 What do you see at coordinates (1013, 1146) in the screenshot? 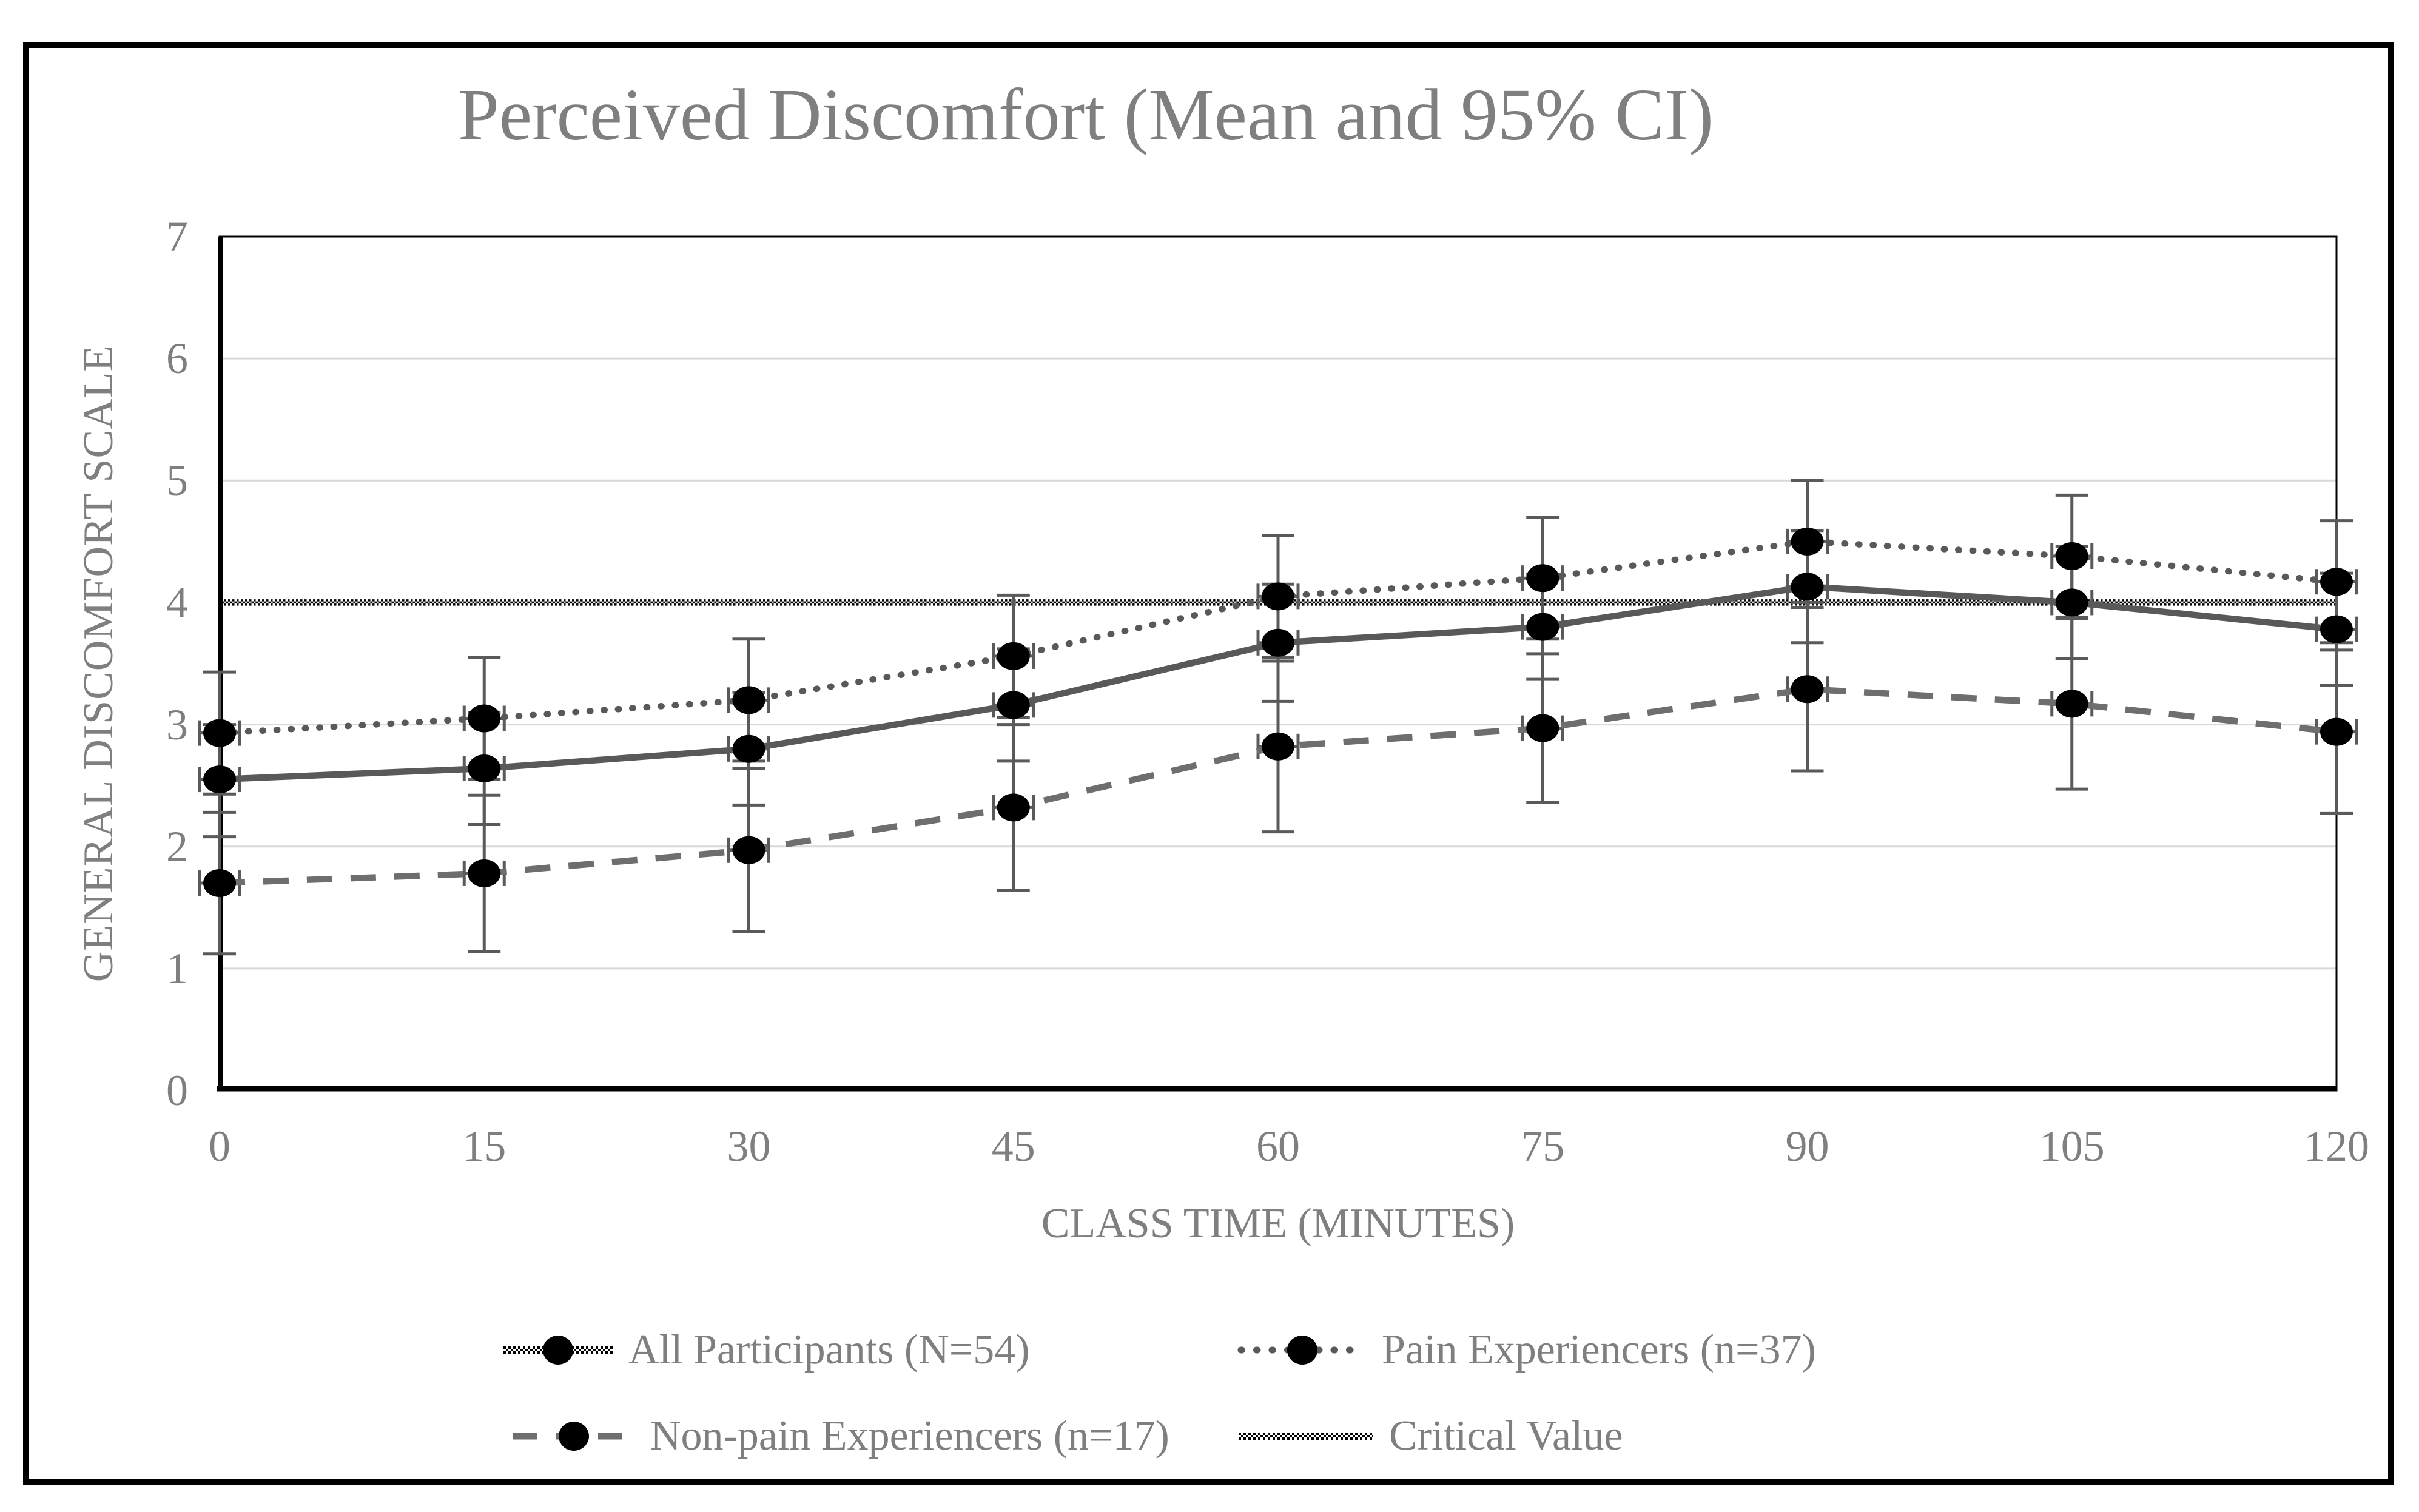
I see `x-tick-label-45: 45` at bounding box center [1013, 1146].